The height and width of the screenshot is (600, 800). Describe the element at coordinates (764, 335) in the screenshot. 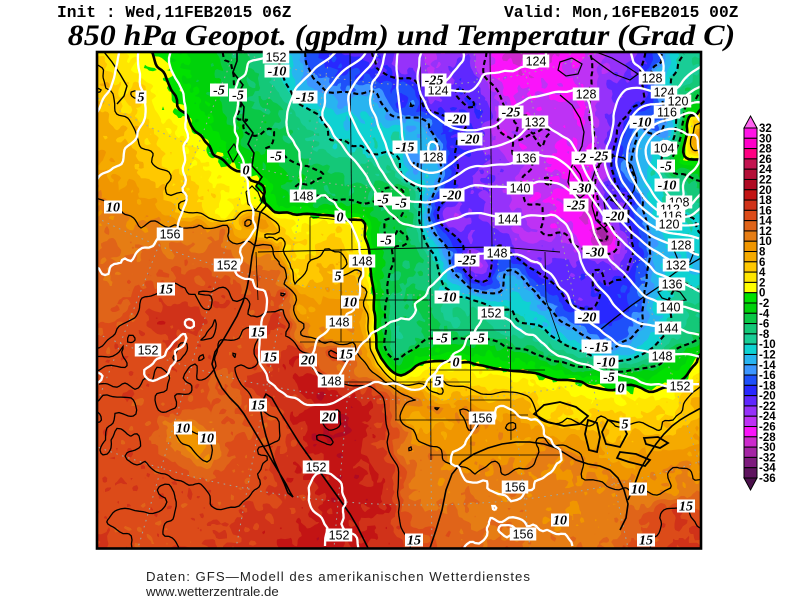

I see `svg-text: -8` at that location.